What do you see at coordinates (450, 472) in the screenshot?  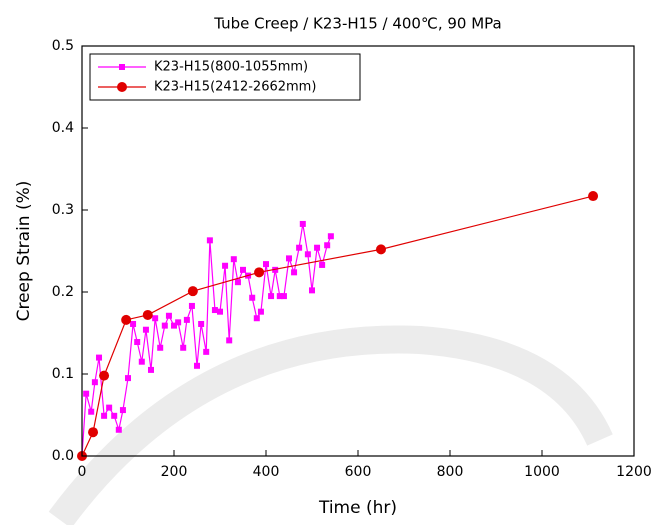 I see `x-tick-label: 800` at bounding box center [450, 472].